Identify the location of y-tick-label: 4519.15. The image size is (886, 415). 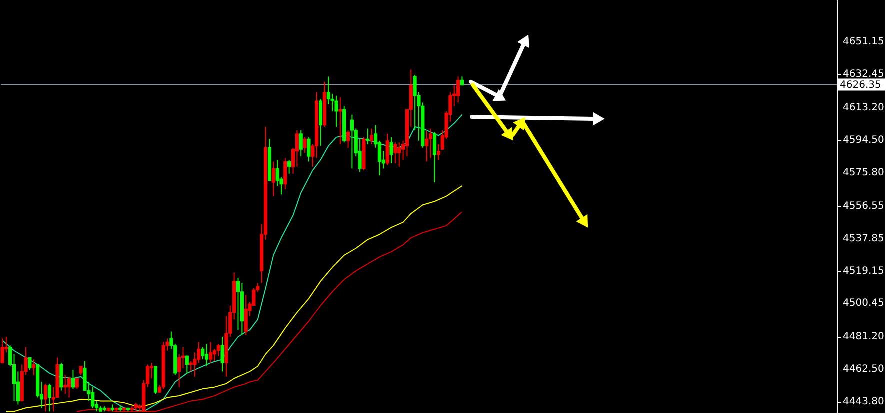
(863, 271).